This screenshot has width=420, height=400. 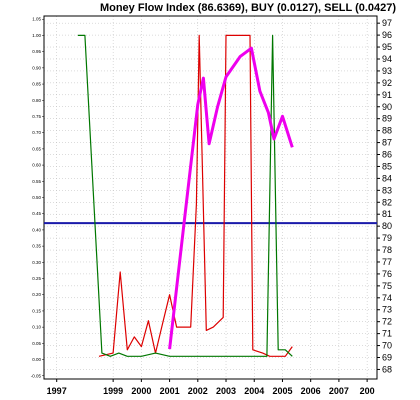 What do you see at coordinates (36, 343) in the screenshot?
I see `left-tick-label: 0.05` at bounding box center [36, 343].